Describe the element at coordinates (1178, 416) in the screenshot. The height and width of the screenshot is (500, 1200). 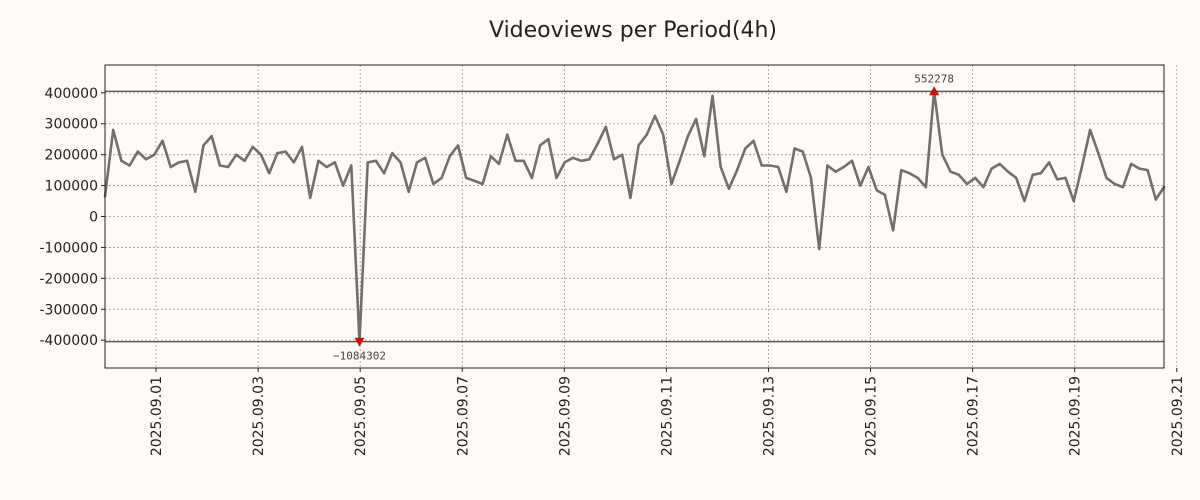
I see `x-tick-label: 2025.09.21` at that location.